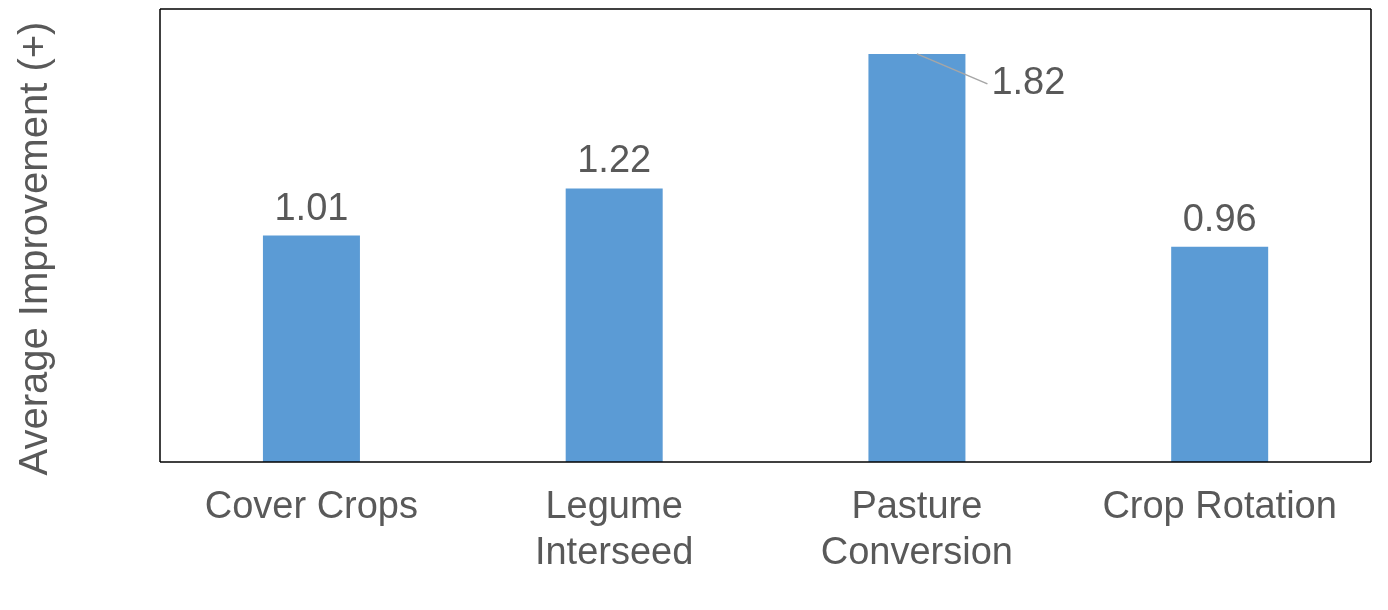 Image resolution: width=1388 pixels, height=610 pixels. I want to click on x-tick-label: Pasture Conversion, so click(916, 528).